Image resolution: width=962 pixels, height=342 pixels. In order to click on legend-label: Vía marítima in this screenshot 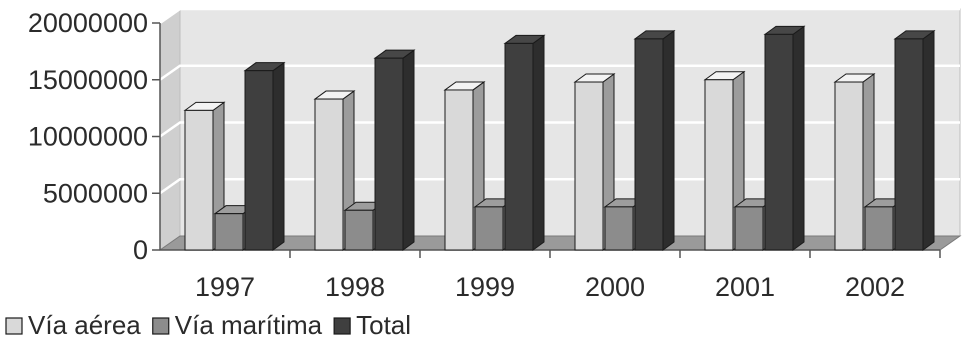, I will do `click(249, 325)`.